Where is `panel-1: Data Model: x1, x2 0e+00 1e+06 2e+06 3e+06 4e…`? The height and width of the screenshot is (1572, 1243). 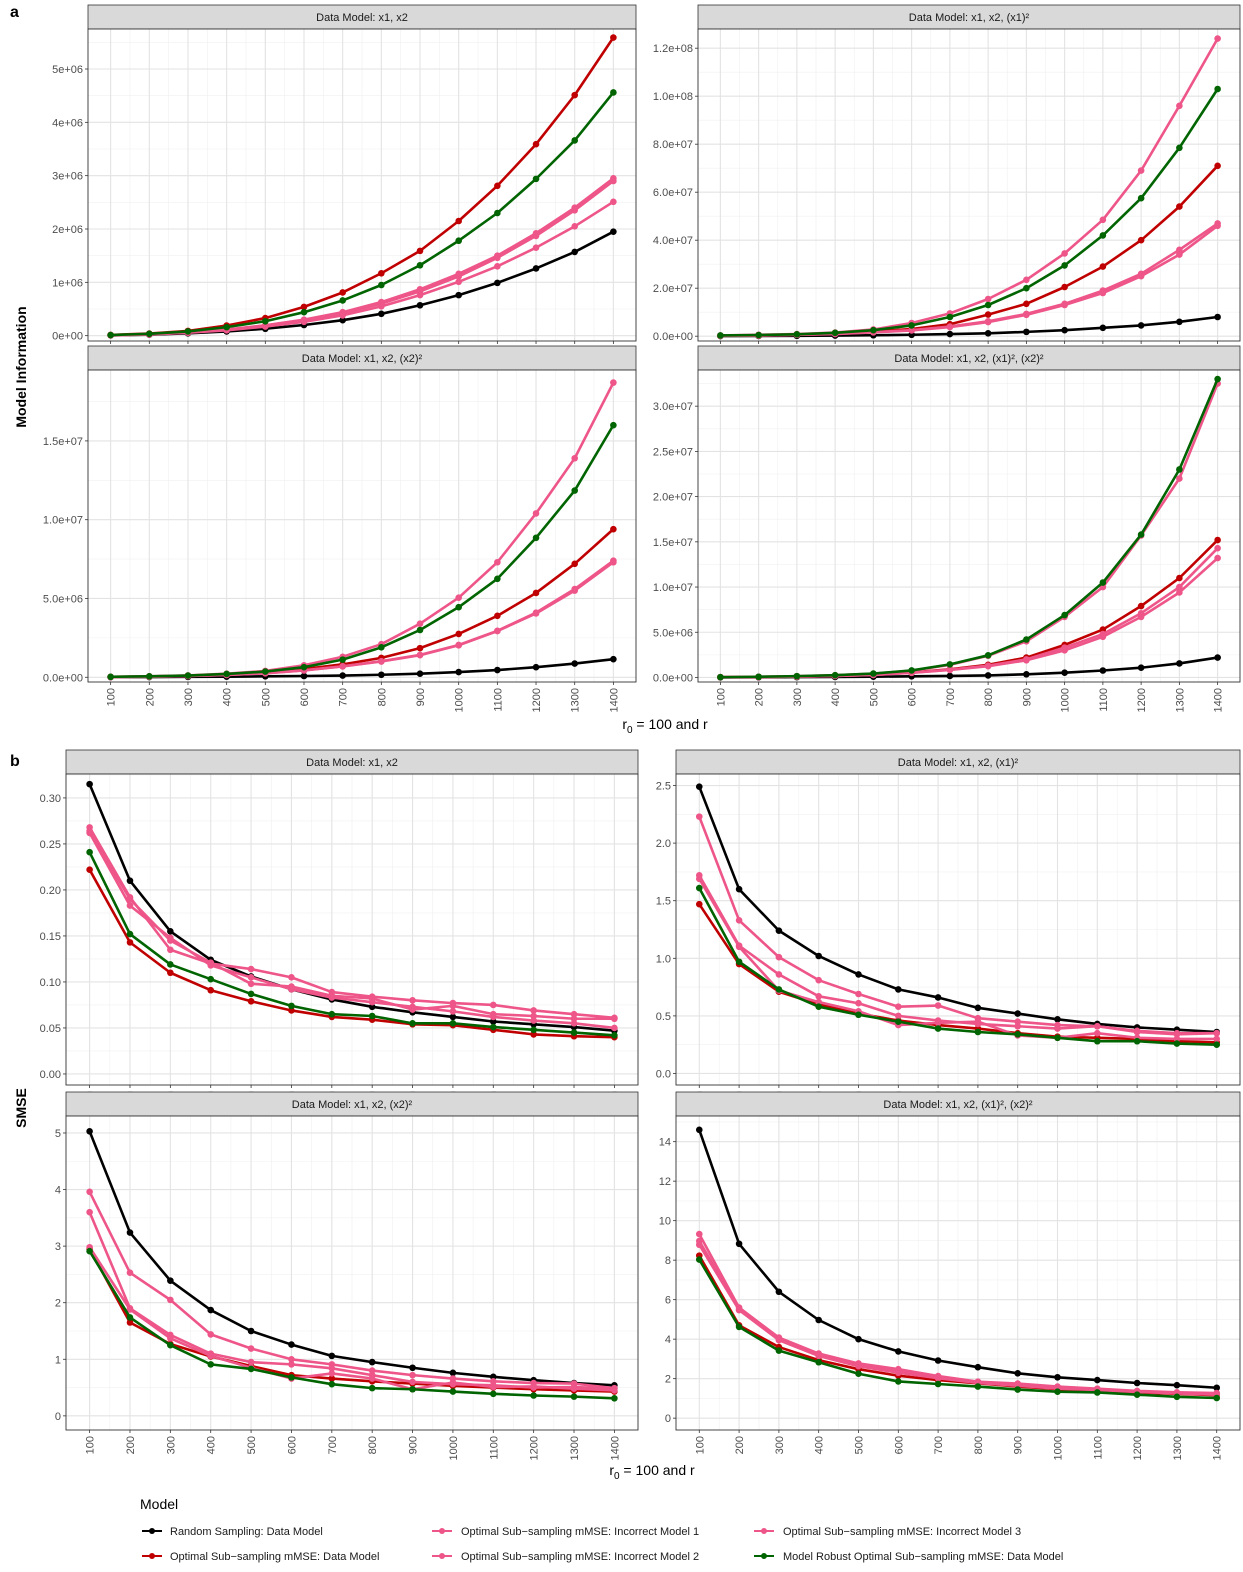
panel-1: Data Model: x1, x2 0e+00 1e+06 2e+06 3e+06 4e… is located at coordinates (344, 187).